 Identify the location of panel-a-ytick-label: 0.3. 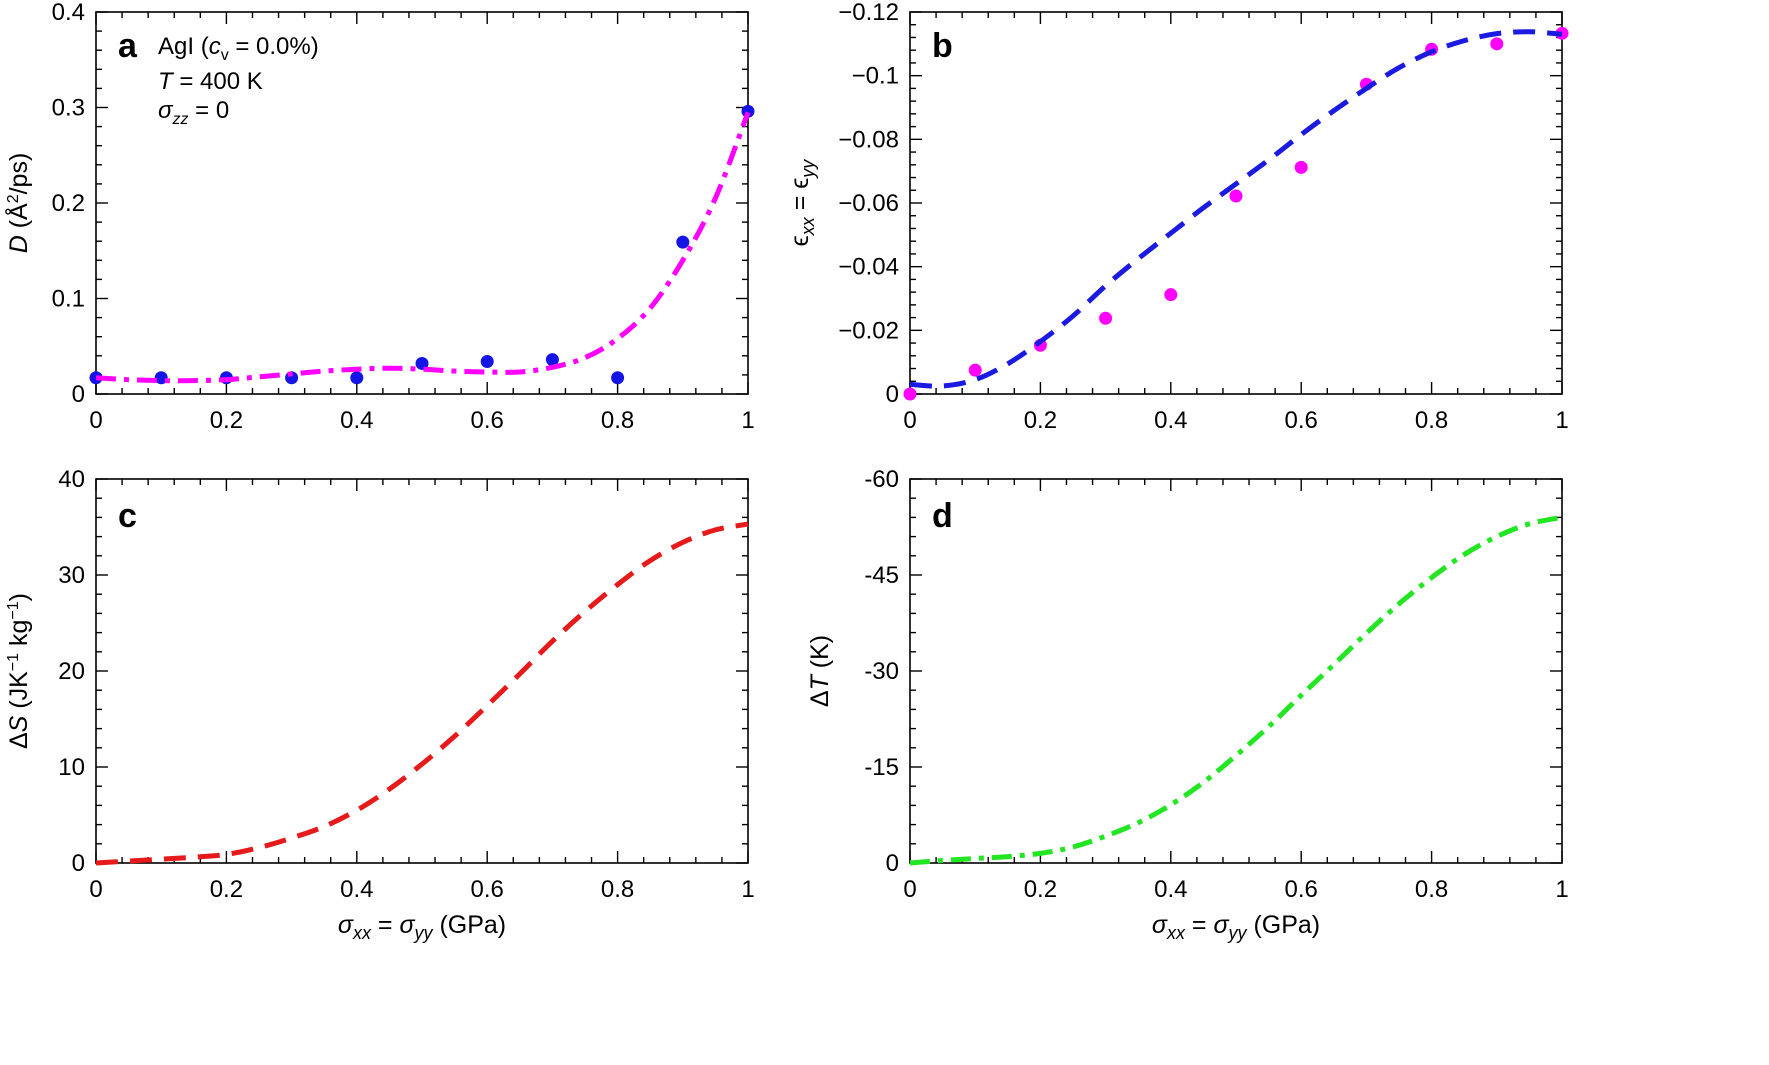
(68, 108).